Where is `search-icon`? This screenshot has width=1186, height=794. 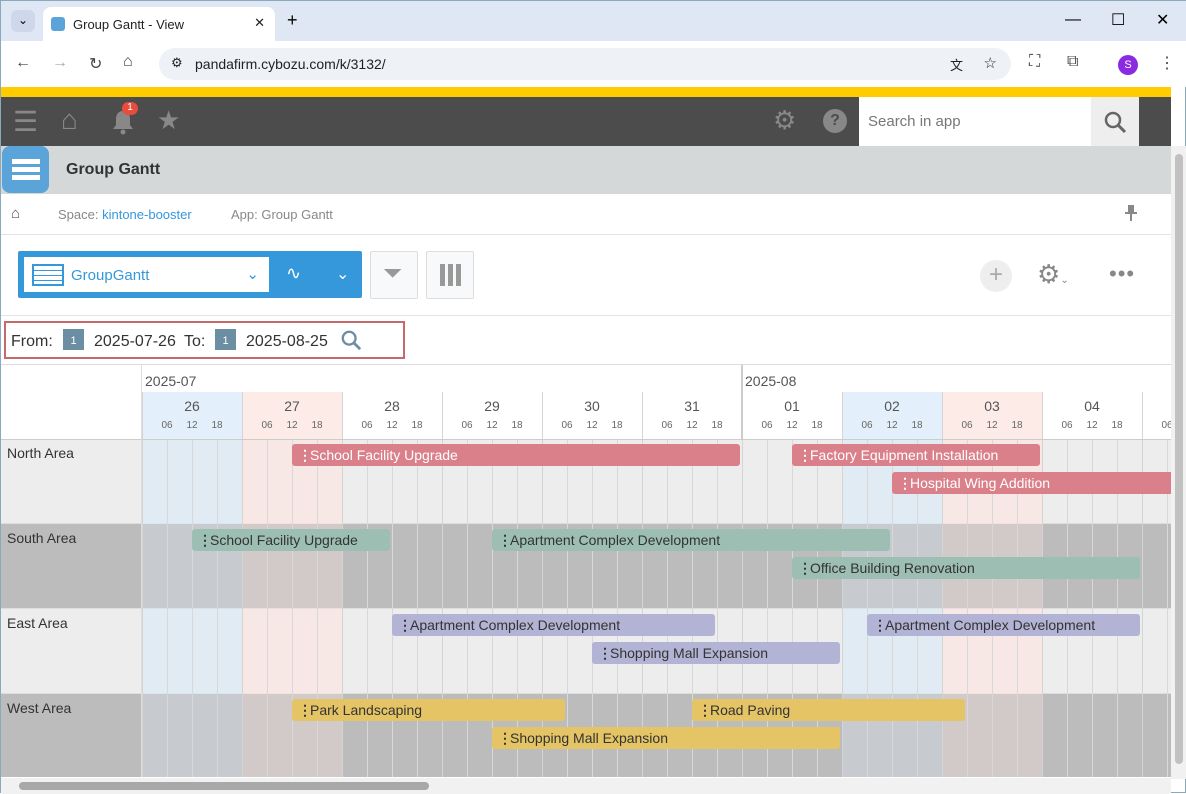 search-icon is located at coordinates (351, 340).